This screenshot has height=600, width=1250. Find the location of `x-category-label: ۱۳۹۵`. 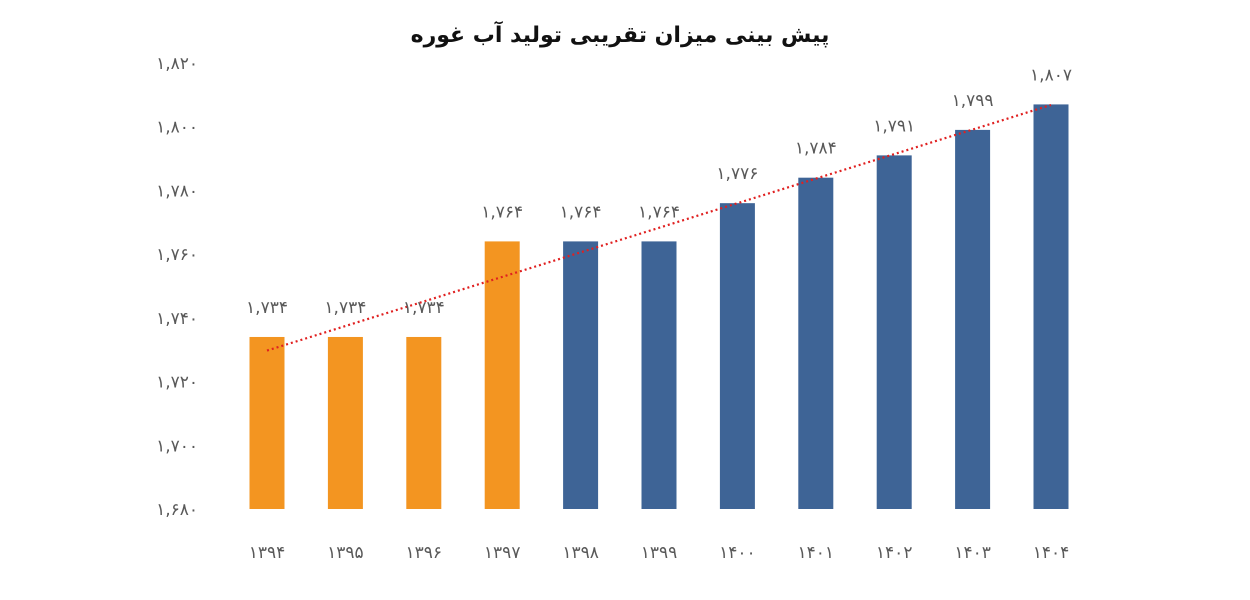

x-category-label: ۱۳۹۵ is located at coordinates (345, 553).